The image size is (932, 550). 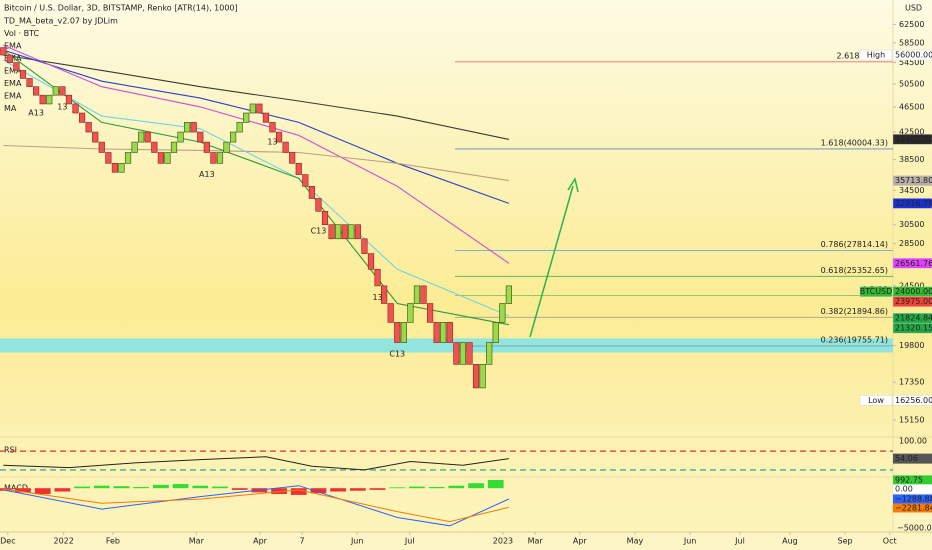 I want to click on x-tick-label: Dec, so click(x=7, y=541).